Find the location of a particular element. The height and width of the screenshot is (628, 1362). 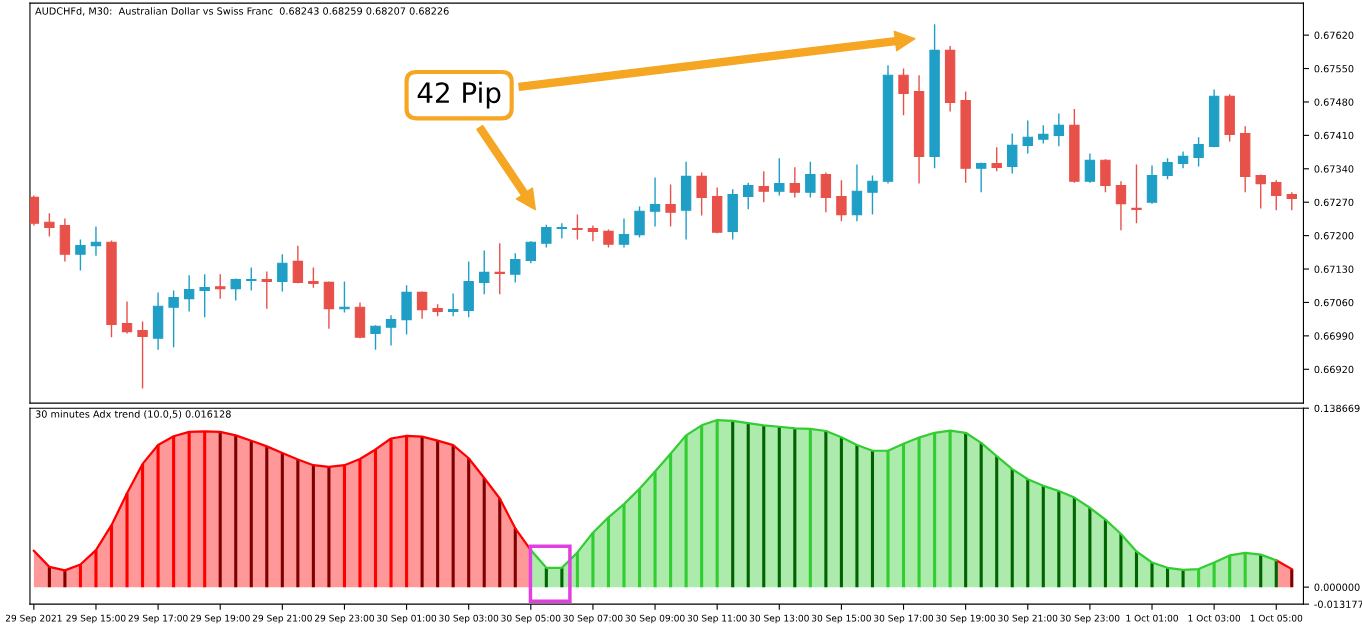

x-tick-label: 30 Sep 05:00 is located at coordinates (531, 619).